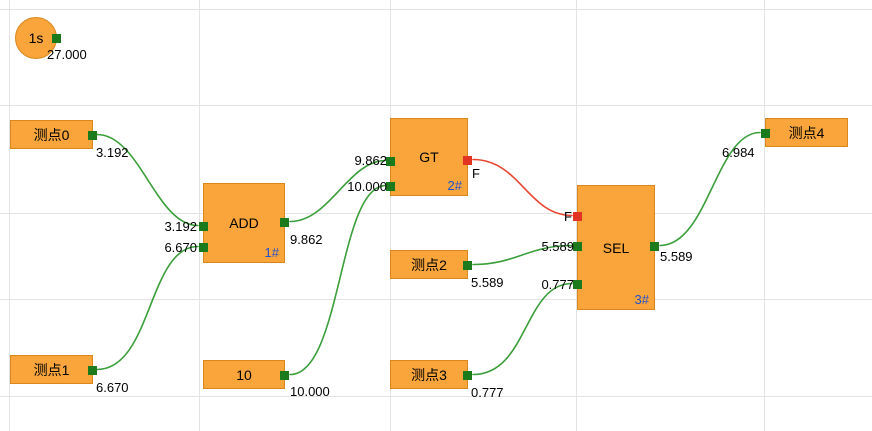 Image resolution: width=872 pixels, height=431 pixels. Describe the element at coordinates (370, 160) in the screenshot. I see `gt-input1-value: 9.862` at that location.